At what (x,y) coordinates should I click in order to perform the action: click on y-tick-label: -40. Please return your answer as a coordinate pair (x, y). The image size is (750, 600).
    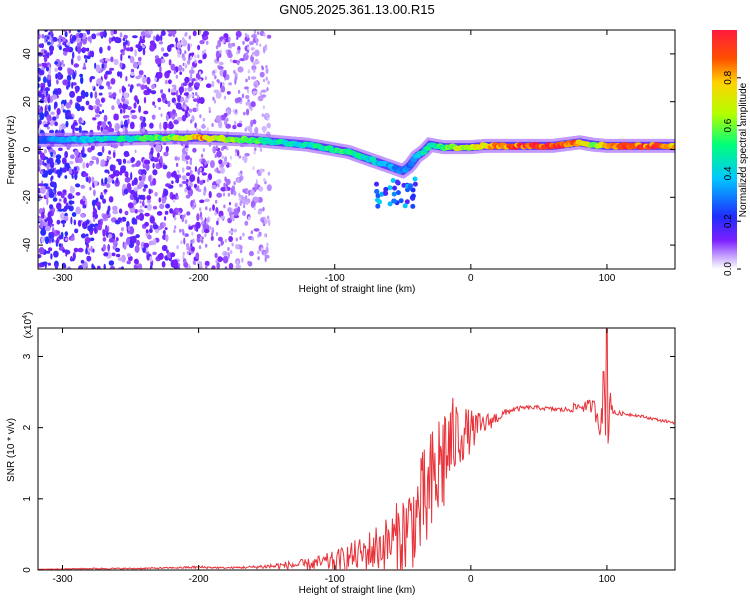
    Looking at the image, I should click on (27, 244).